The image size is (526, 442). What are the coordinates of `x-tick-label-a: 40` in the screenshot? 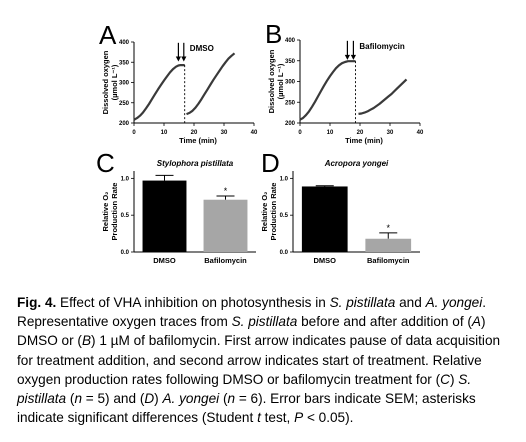 It's located at (254, 133).